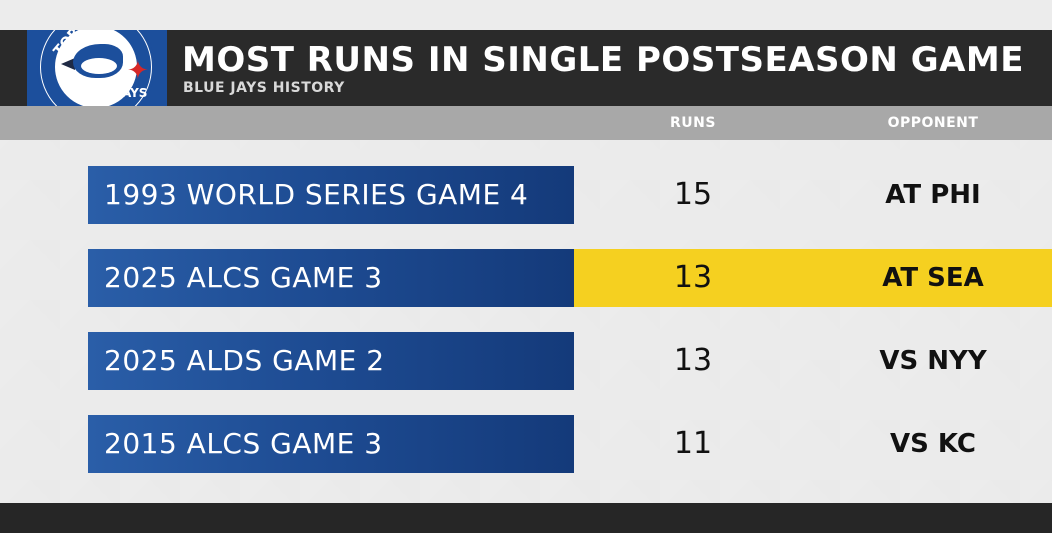 The height and width of the screenshot is (533, 1052). I want to click on blue-jays-logo-icon: TOR BLUE JAYS ✦, so click(97, 68).